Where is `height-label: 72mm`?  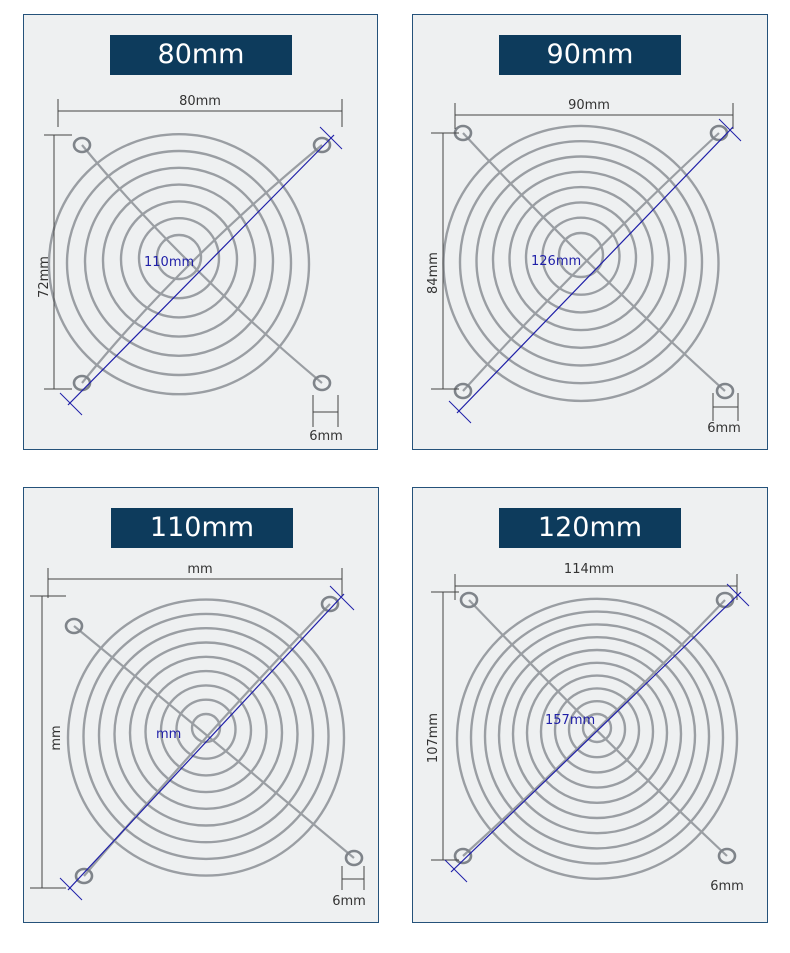 height-label: 72mm is located at coordinates (44, 277).